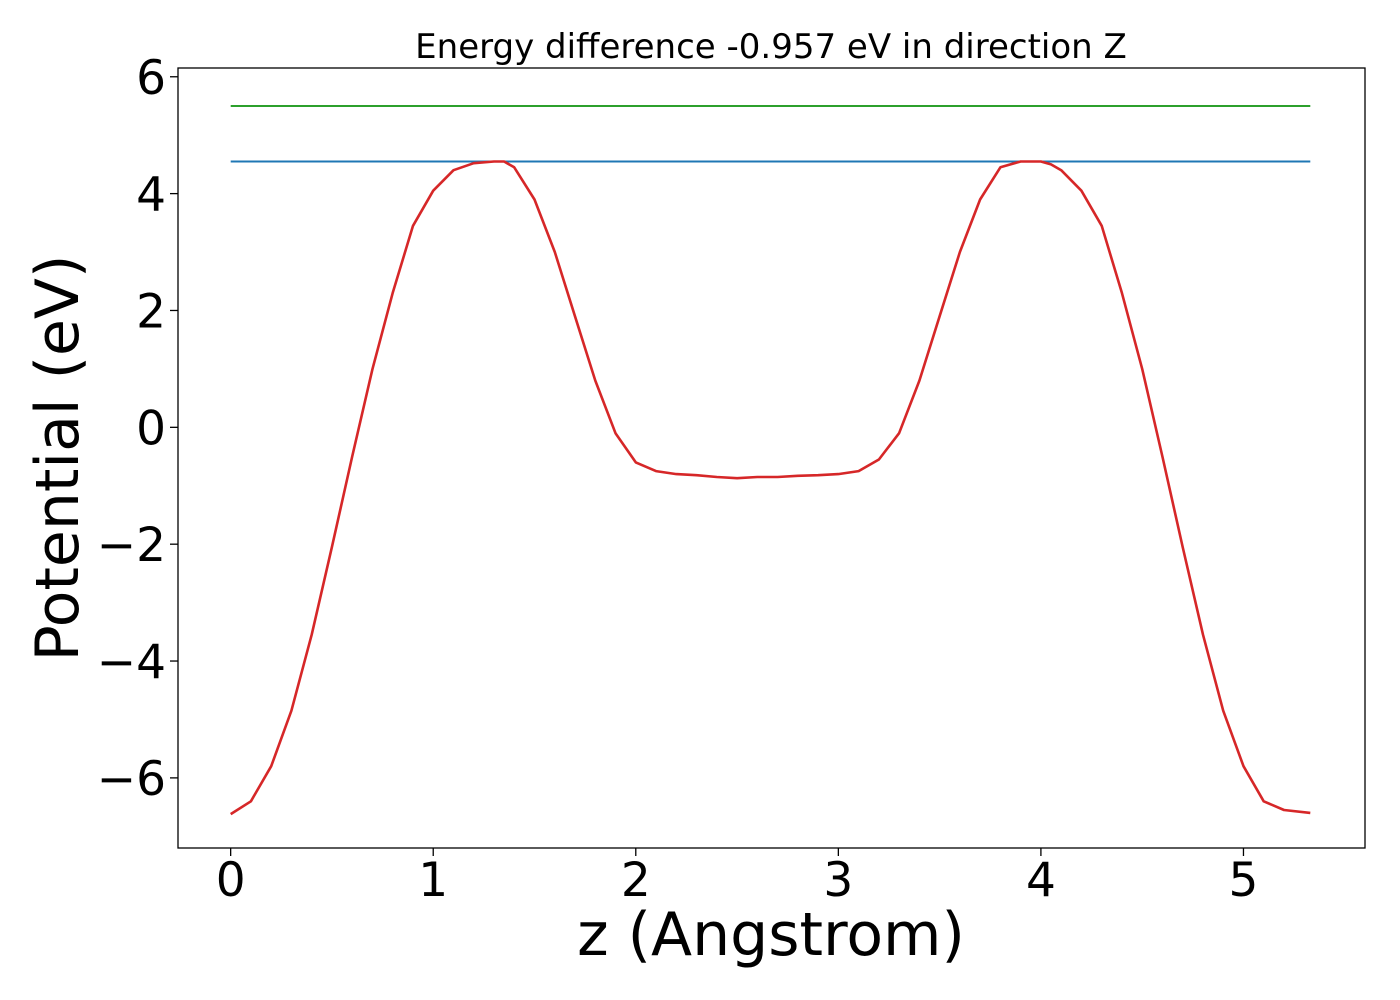  I want to click on y-axis: −6 −4 −2 0 2 4 6, so click(137, 429).